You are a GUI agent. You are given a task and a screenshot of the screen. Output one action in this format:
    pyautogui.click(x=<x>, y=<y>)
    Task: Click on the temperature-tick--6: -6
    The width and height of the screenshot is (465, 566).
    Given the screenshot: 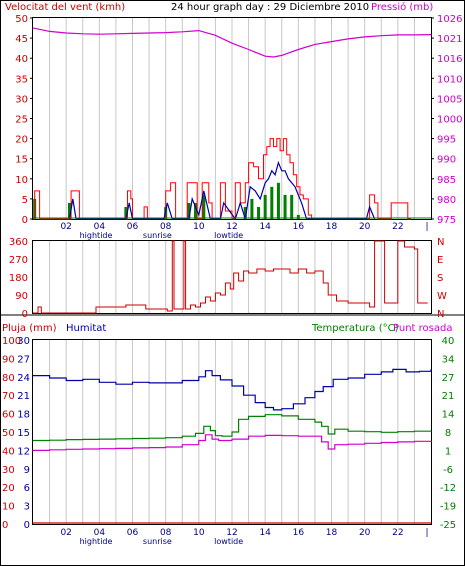 What is the action you would take?
    pyautogui.click(x=448, y=470)
    